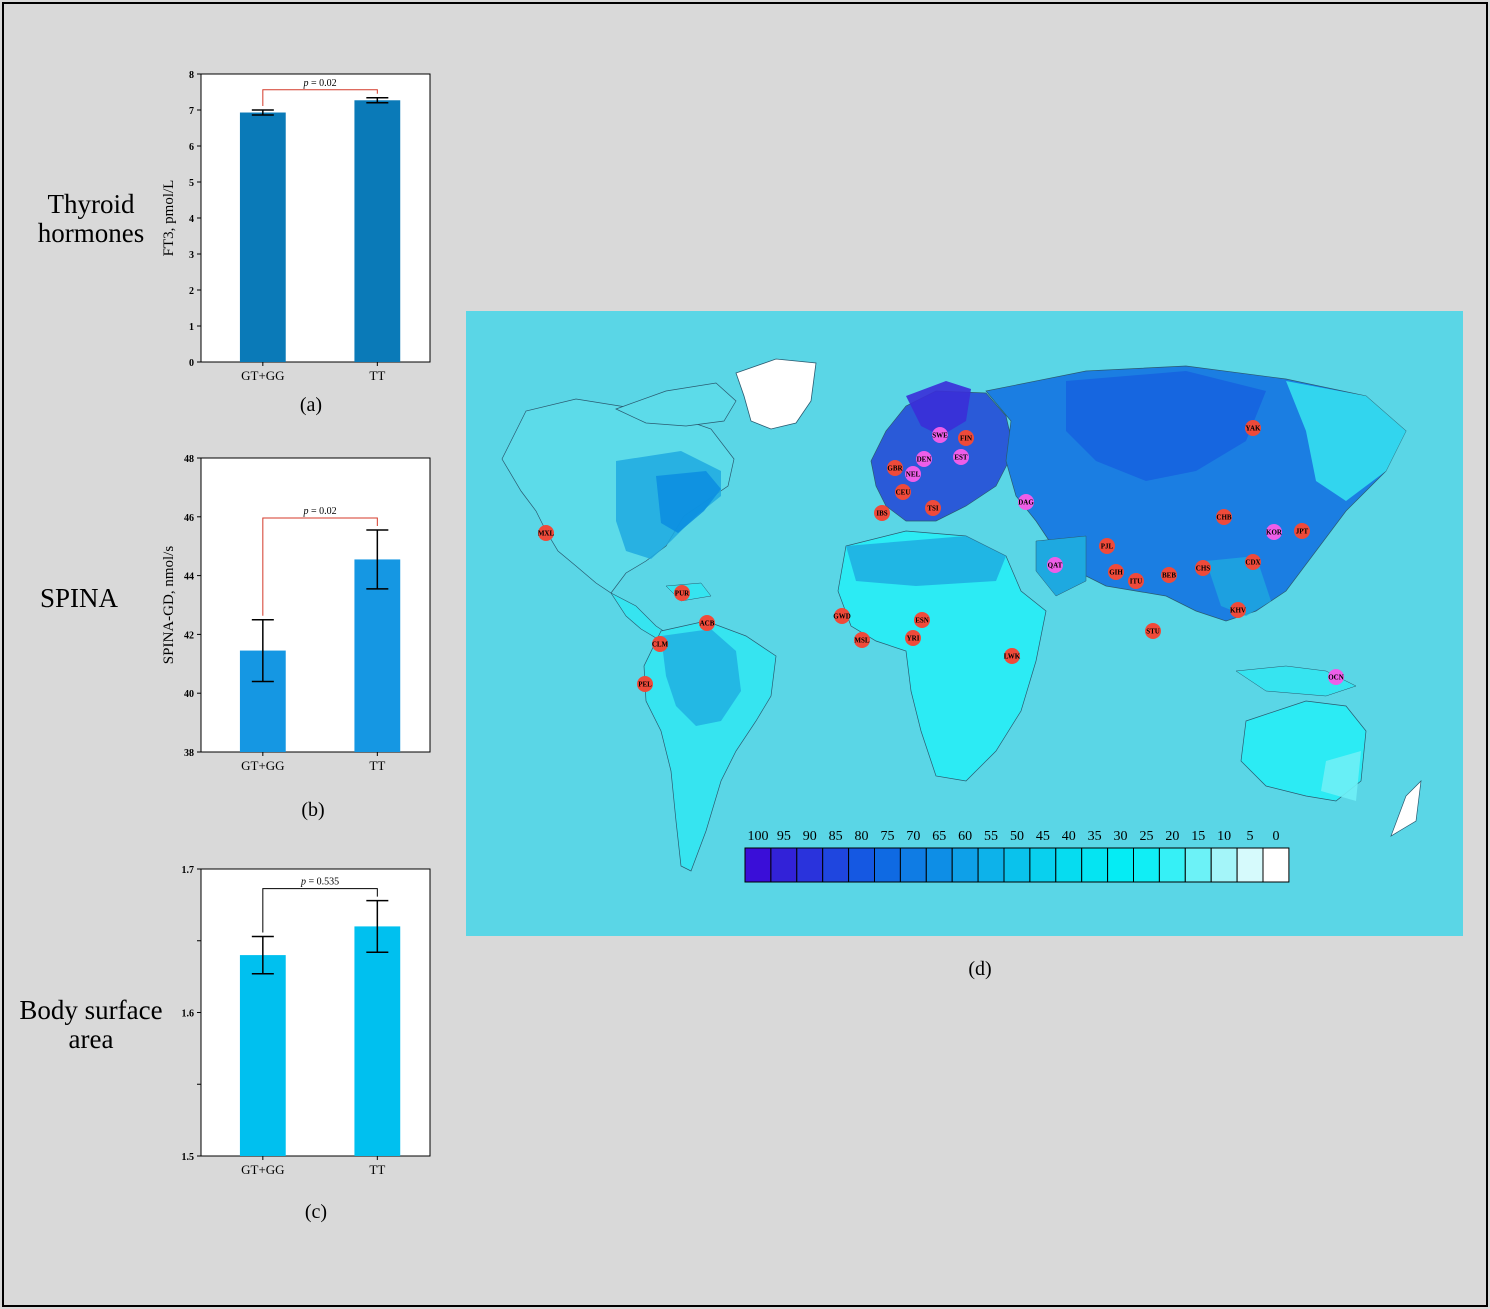 The width and height of the screenshot is (1490, 1309). Describe the element at coordinates (1069, 836) in the screenshot. I see `legend-tick-label: 40` at that location.